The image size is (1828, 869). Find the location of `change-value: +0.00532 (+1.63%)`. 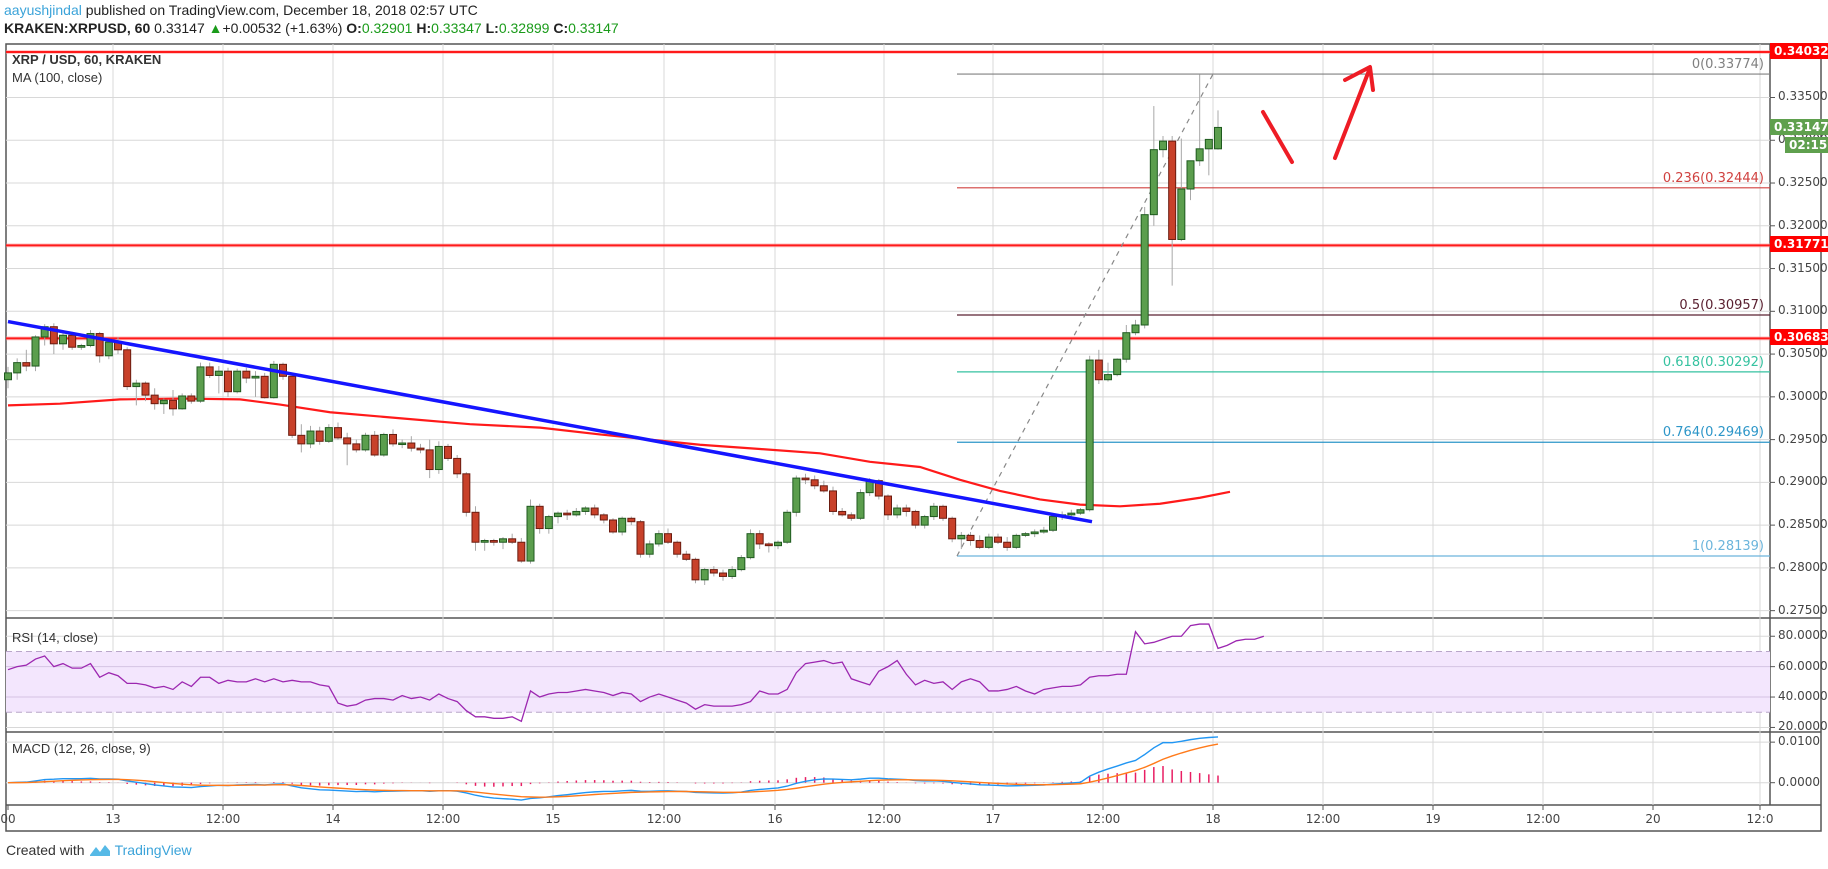

change-value: +0.00532 (+1.63%) is located at coordinates (282, 28).